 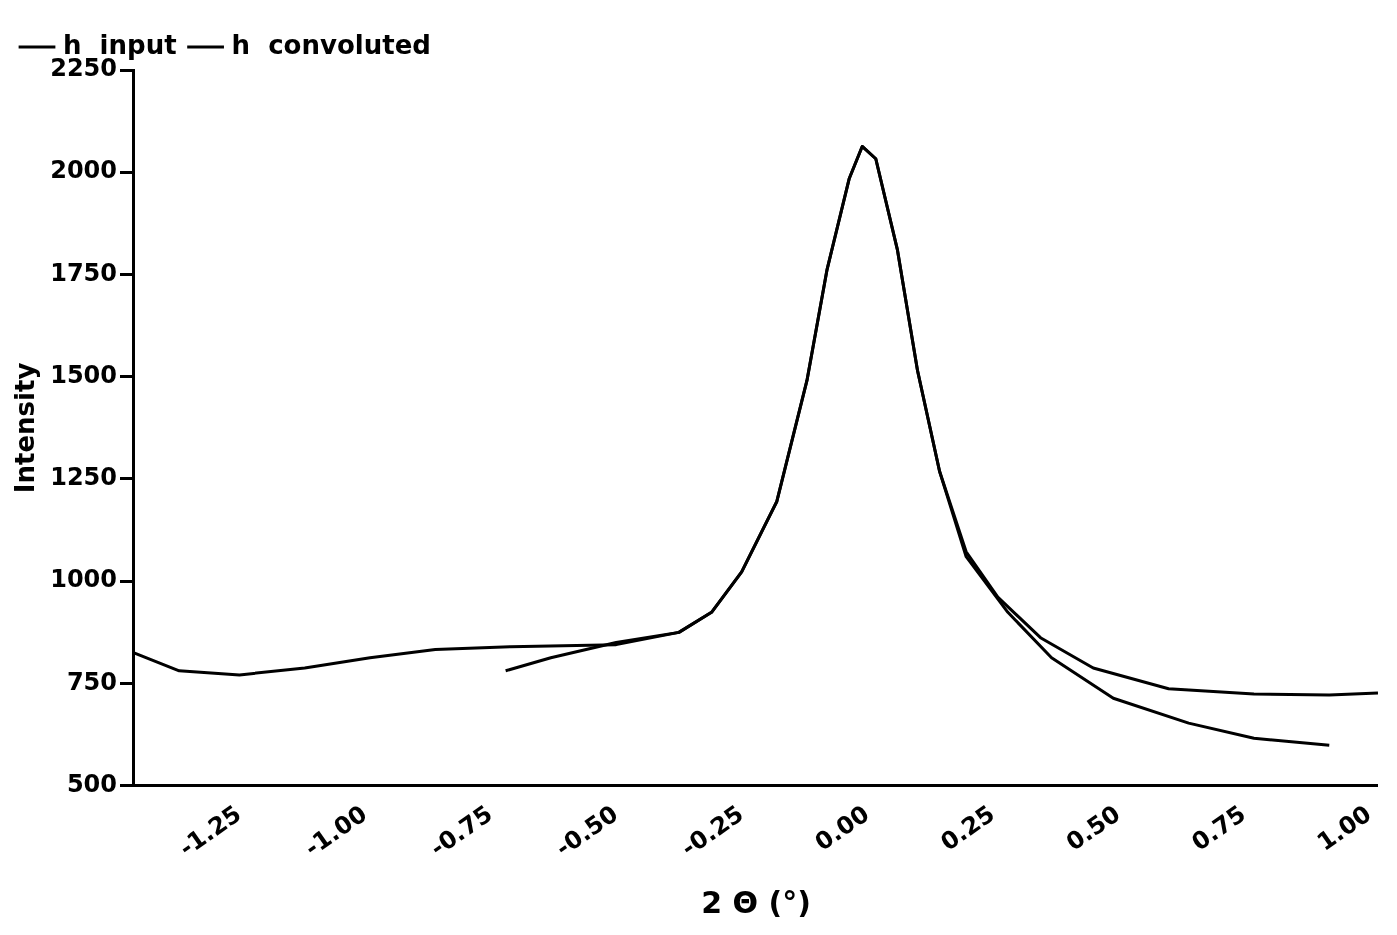 I want to click on y-tick-label: 2250, so click(x=83, y=68).